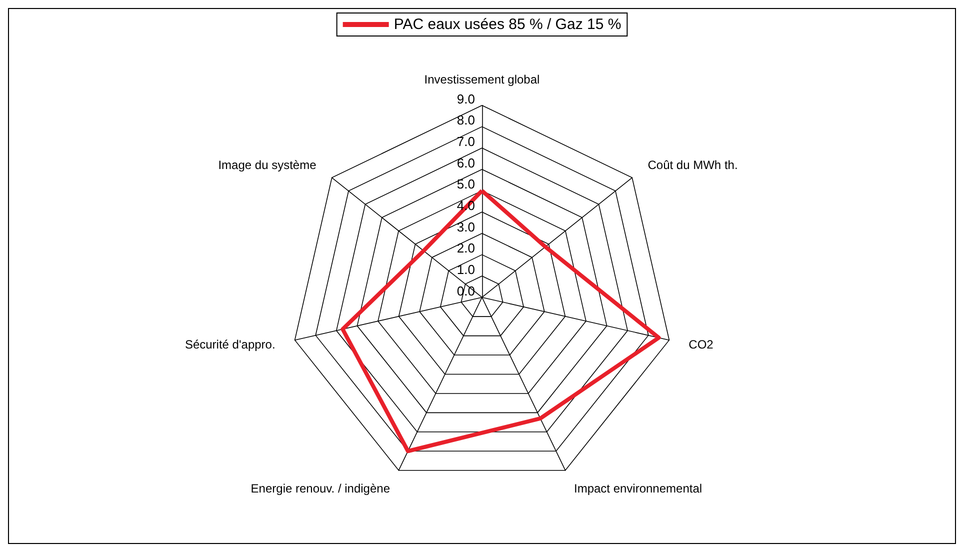 The image size is (966, 546). What do you see at coordinates (701, 345) in the screenshot?
I see `spoke-label: CO2` at bounding box center [701, 345].